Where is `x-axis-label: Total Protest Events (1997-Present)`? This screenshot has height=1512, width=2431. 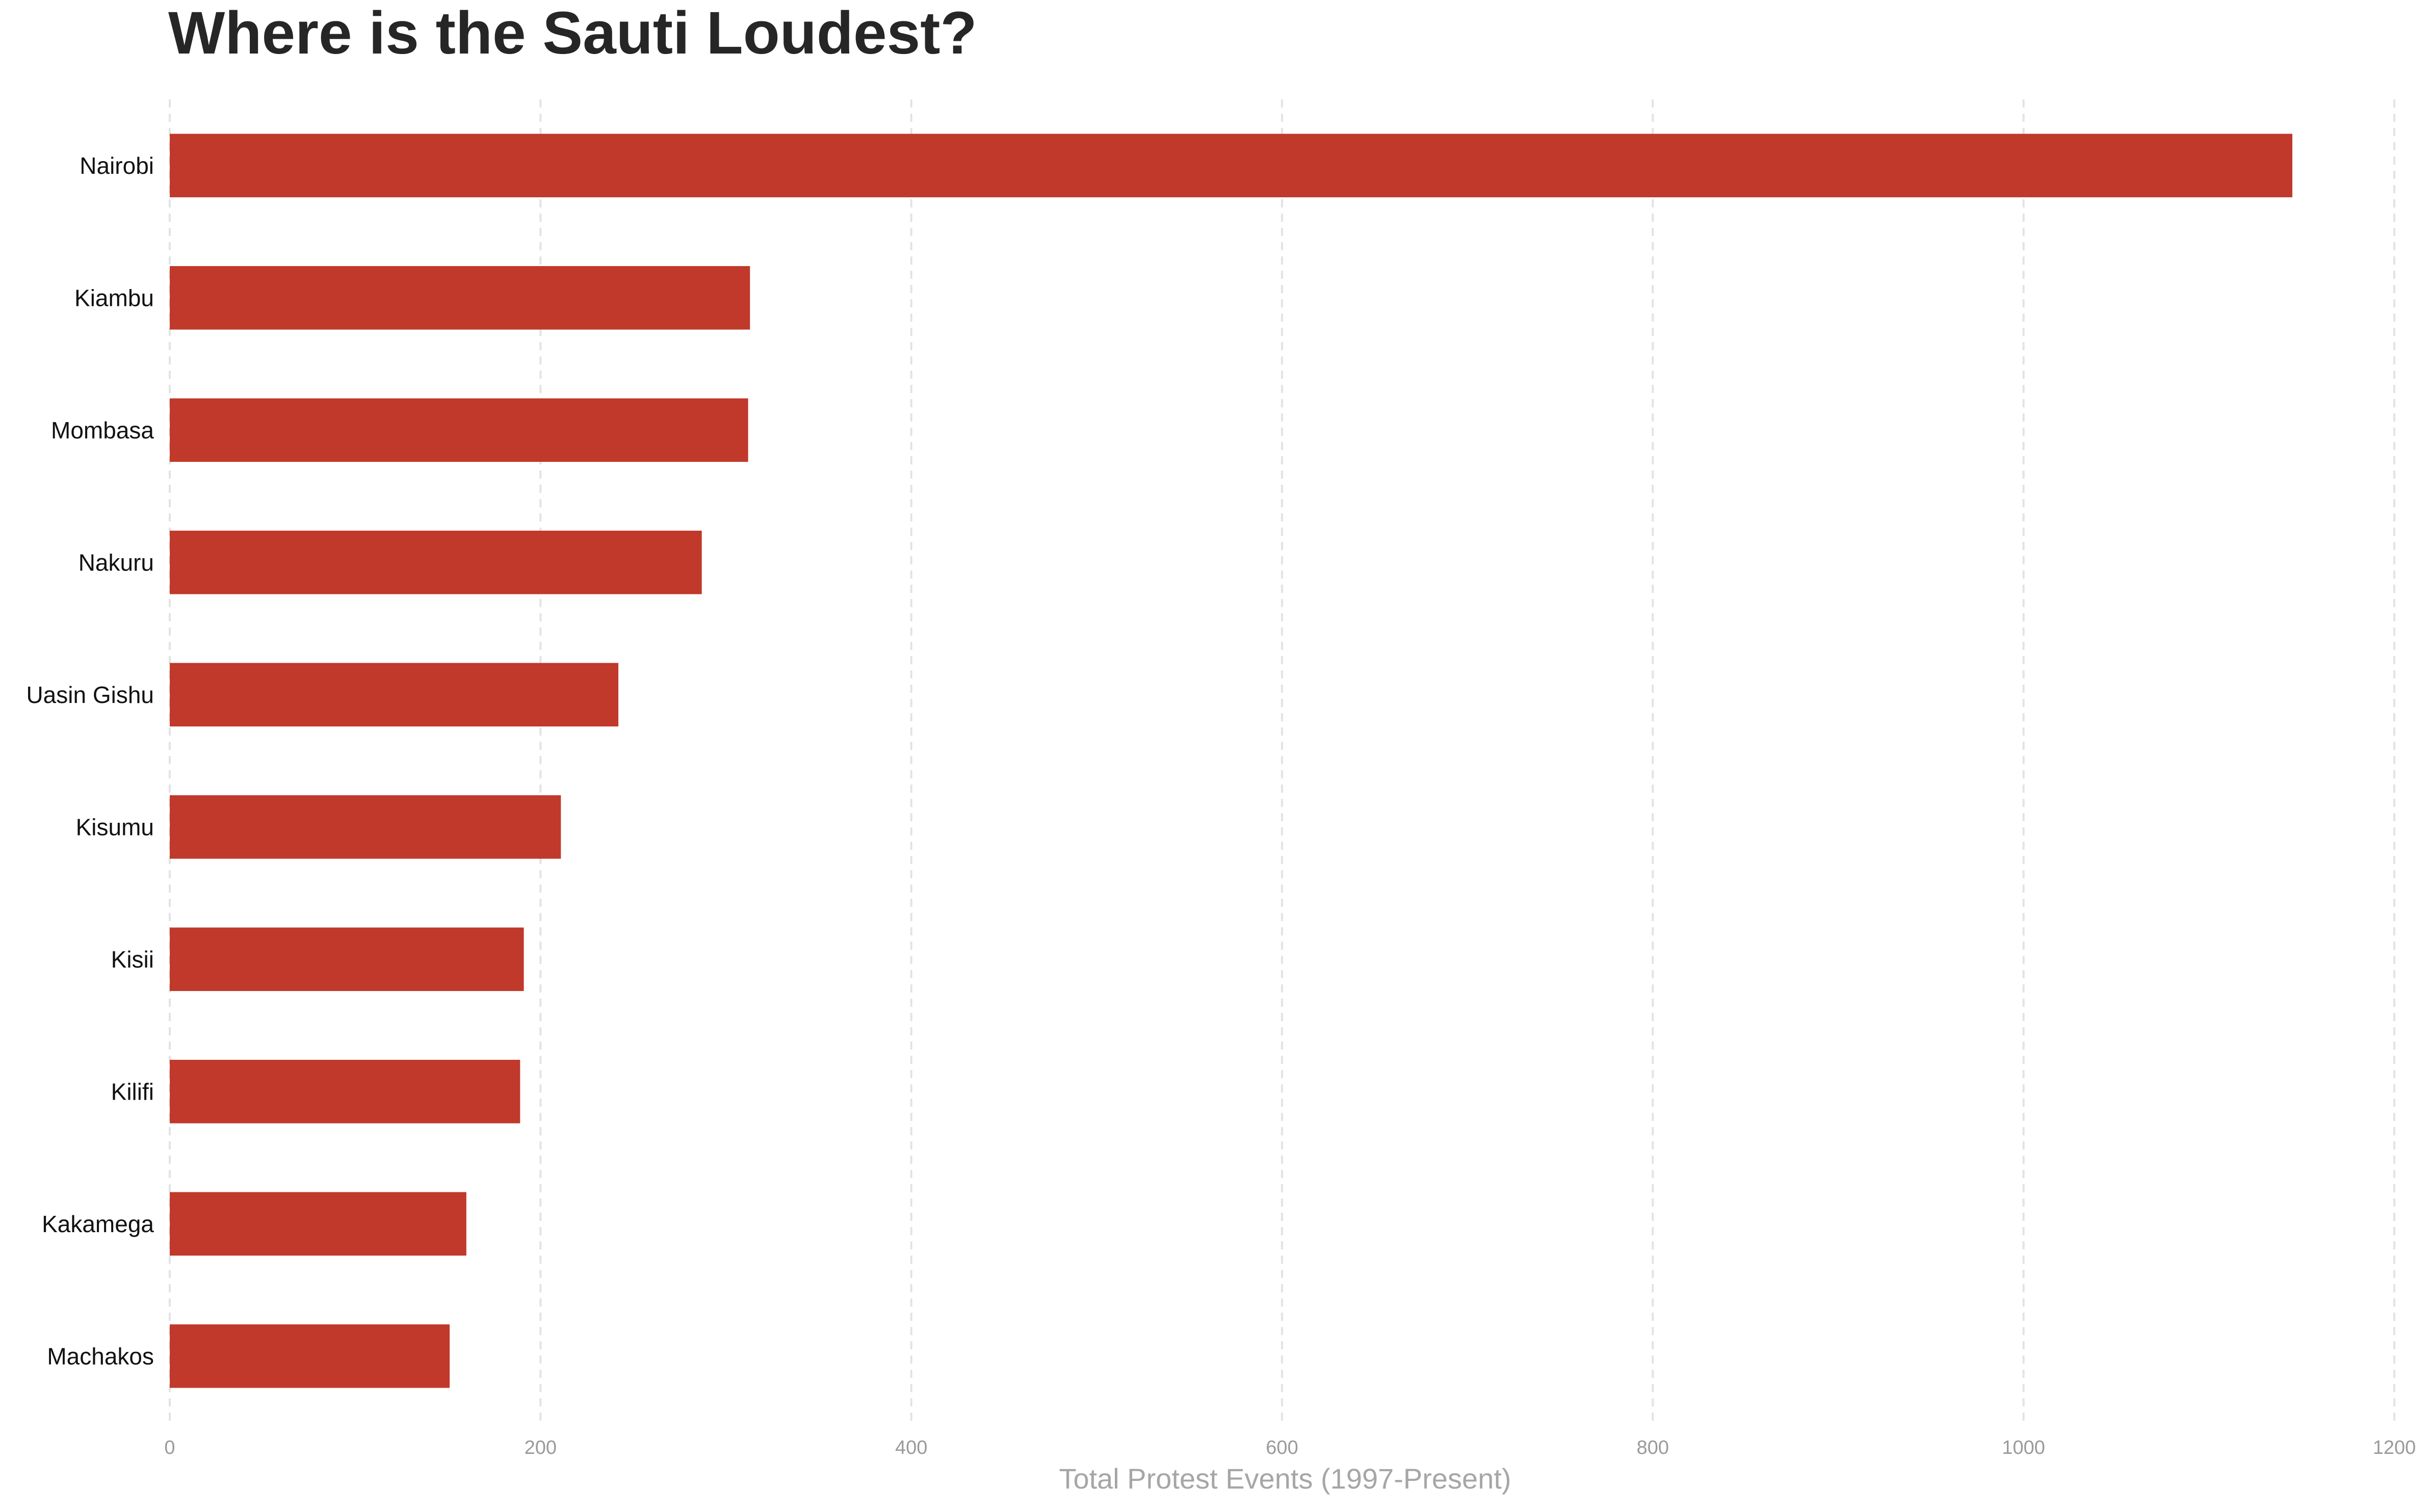
x-axis-label: Total Protest Events (1997-Present) is located at coordinates (1285, 1479).